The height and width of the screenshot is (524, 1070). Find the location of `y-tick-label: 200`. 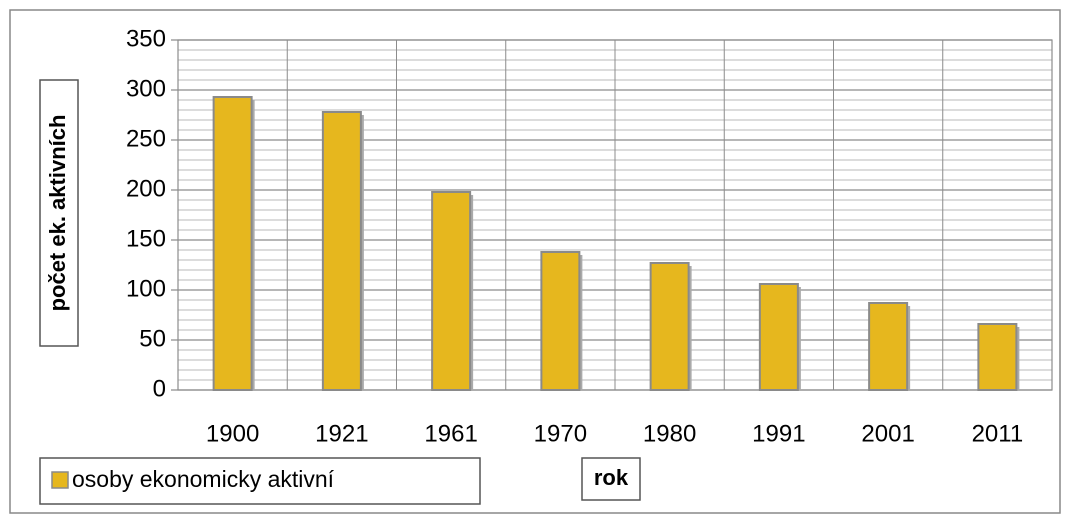

y-tick-label: 200 is located at coordinates (146, 188).